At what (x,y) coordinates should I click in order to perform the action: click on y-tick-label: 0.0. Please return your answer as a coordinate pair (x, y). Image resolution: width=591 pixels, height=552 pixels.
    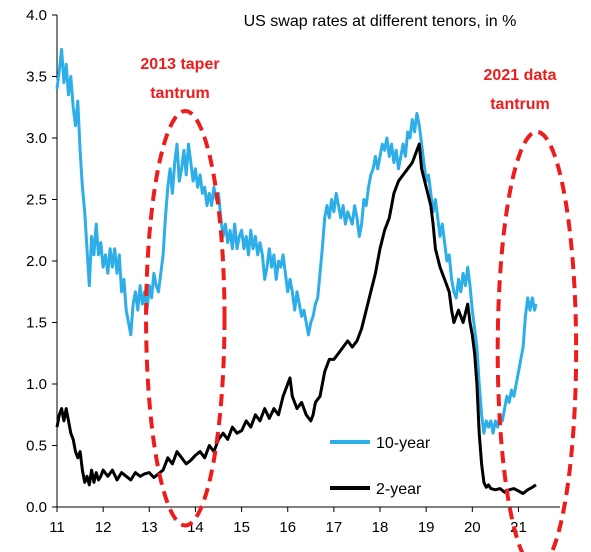
    Looking at the image, I should click on (36, 507).